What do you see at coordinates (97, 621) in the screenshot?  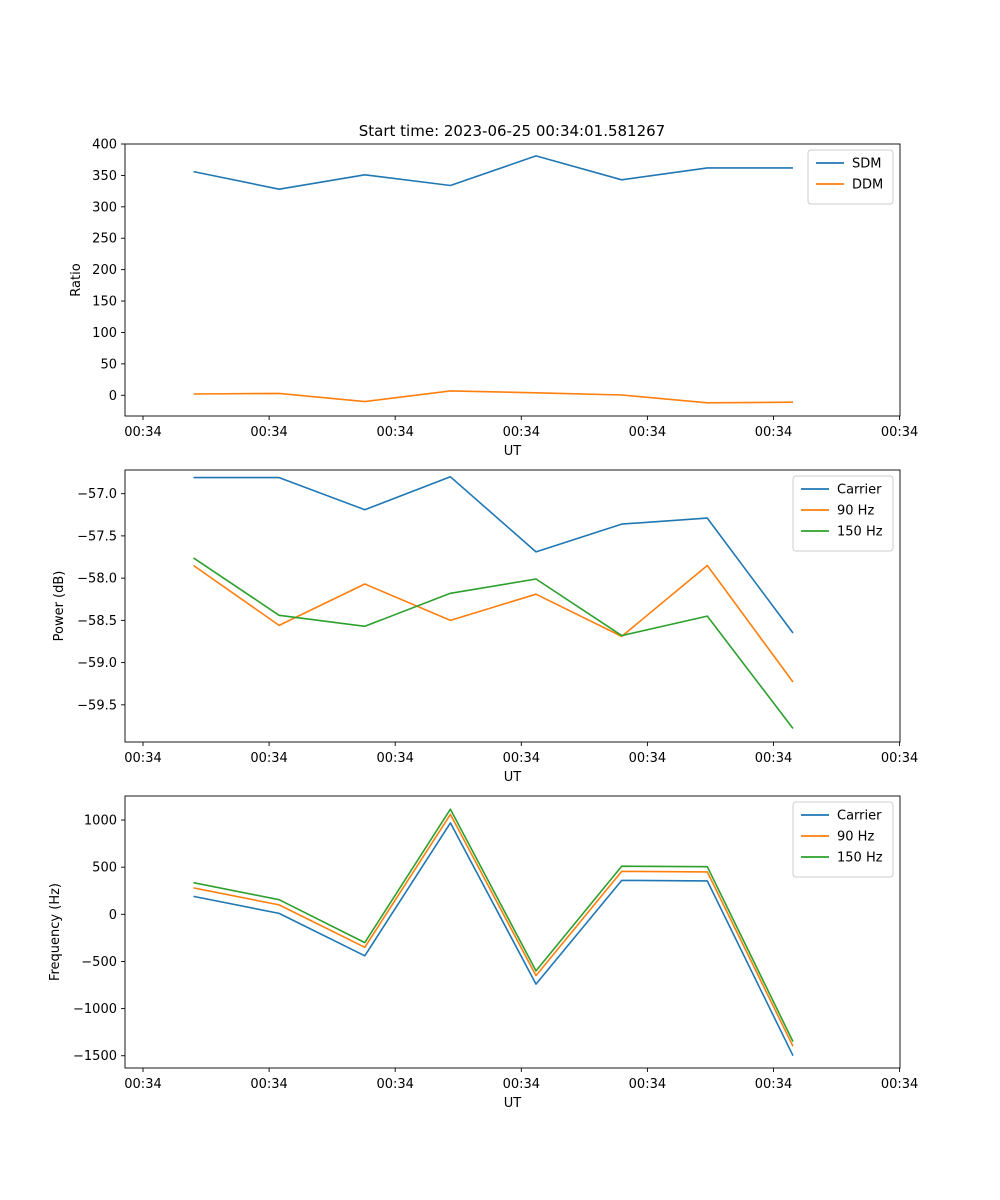 I see `y-tick-label: −58.5` at bounding box center [97, 621].